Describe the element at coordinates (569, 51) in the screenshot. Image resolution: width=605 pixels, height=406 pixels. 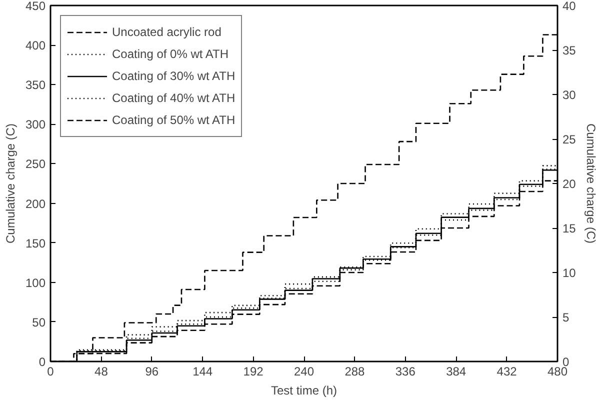
I see `y2-tick-label: 35` at that location.